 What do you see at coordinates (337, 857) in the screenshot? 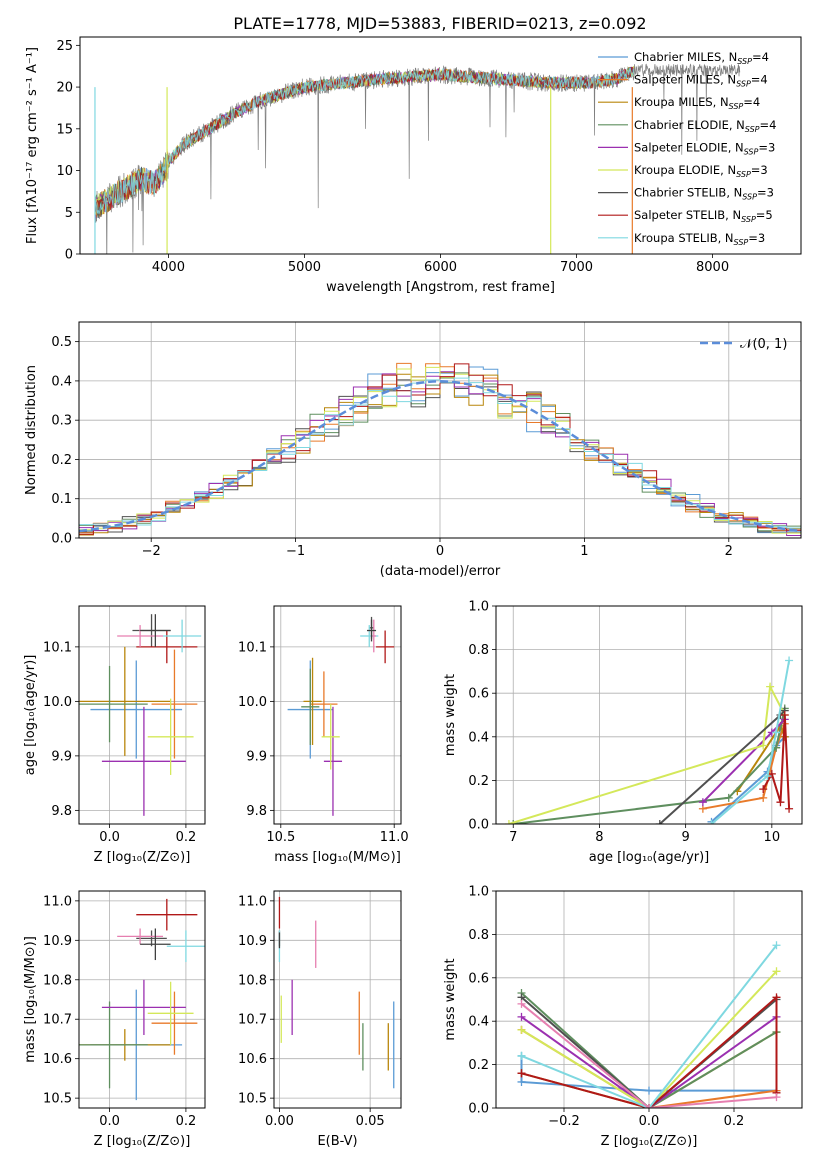
I see `x-axis-label: mass [log₁₀(M/M⊙)]` at bounding box center [337, 857].